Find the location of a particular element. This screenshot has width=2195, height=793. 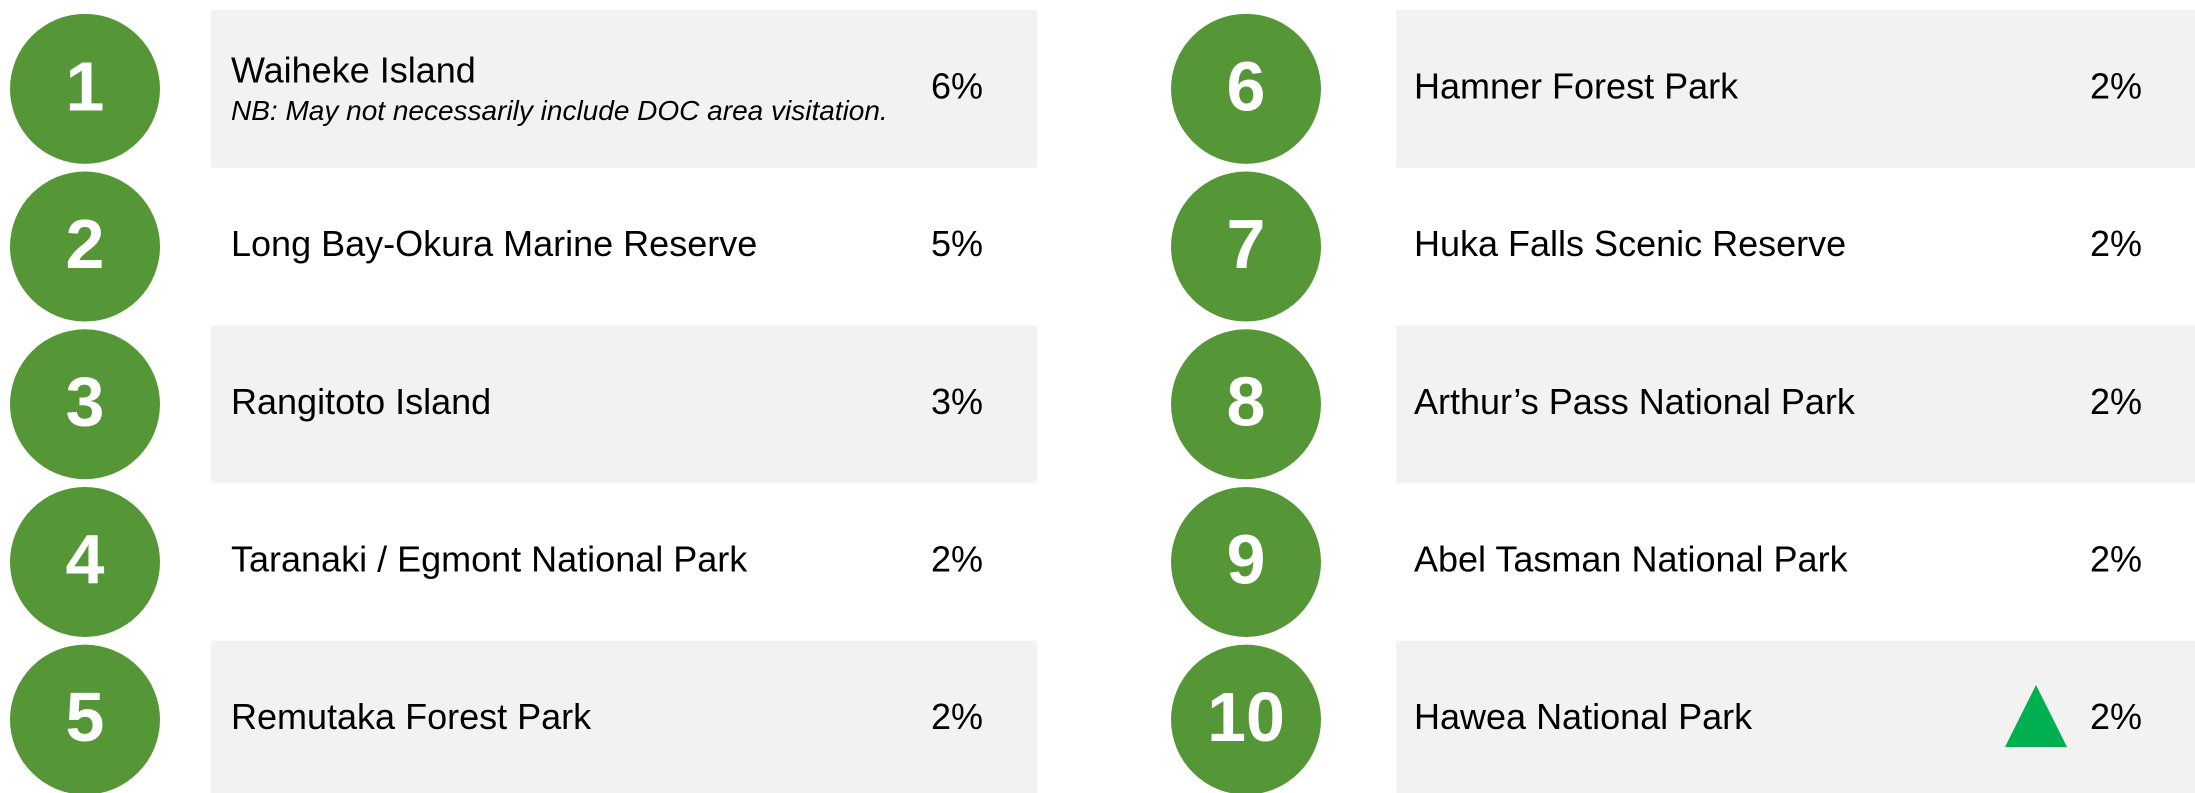

rank-number: 7 is located at coordinates (1246, 244).